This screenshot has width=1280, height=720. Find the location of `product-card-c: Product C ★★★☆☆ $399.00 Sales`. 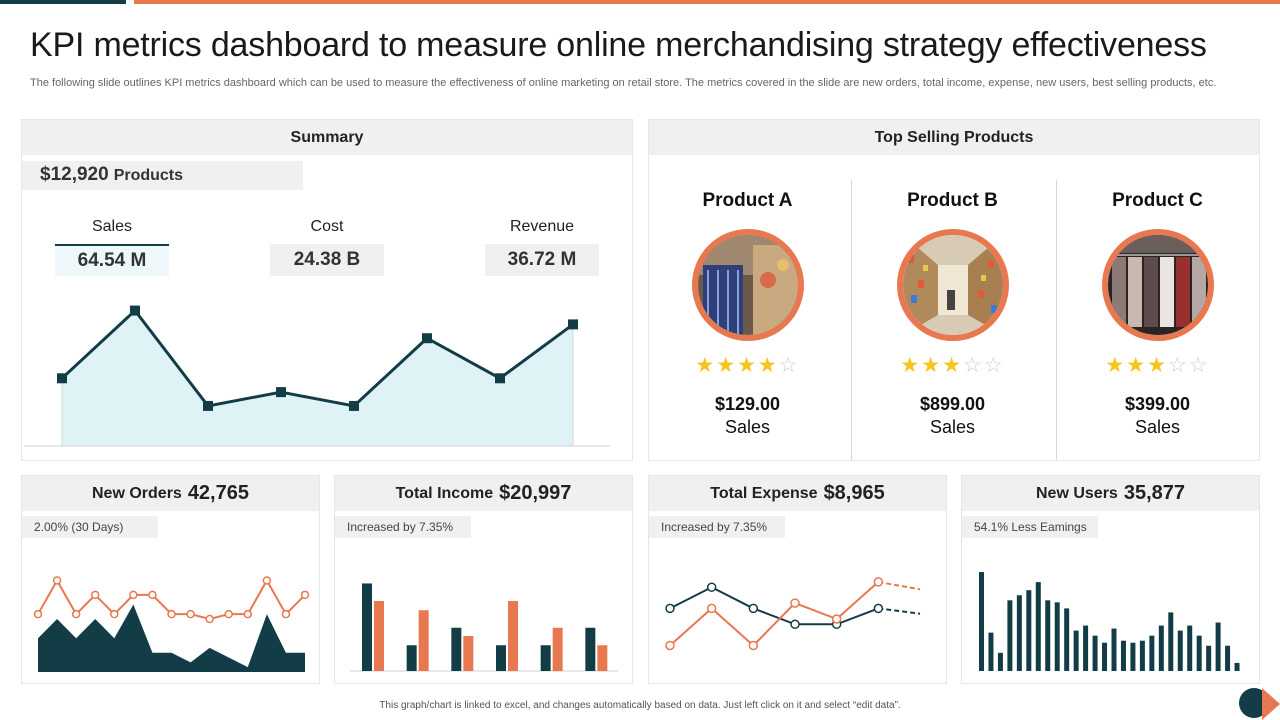

product-card-c: Product C ★★★☆☆ $399.00 Sales is located at coordinates (1157, 314).